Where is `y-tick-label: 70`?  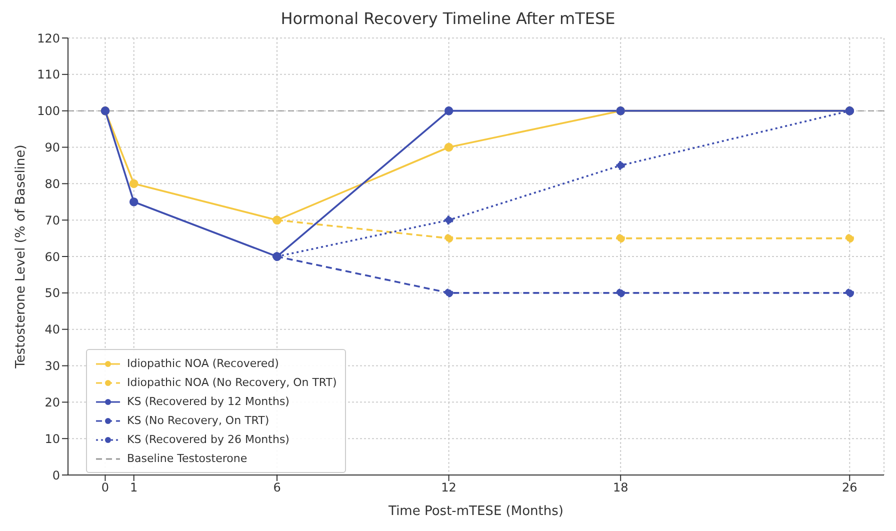
y-tick-label: 70 is located at coordinates (52, 220).